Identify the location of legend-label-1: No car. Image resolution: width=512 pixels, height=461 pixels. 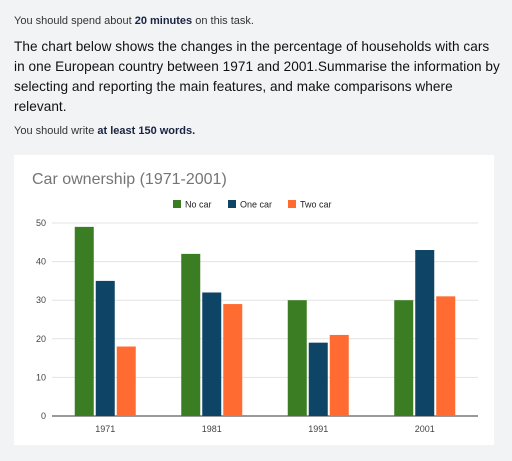
(198, 205).